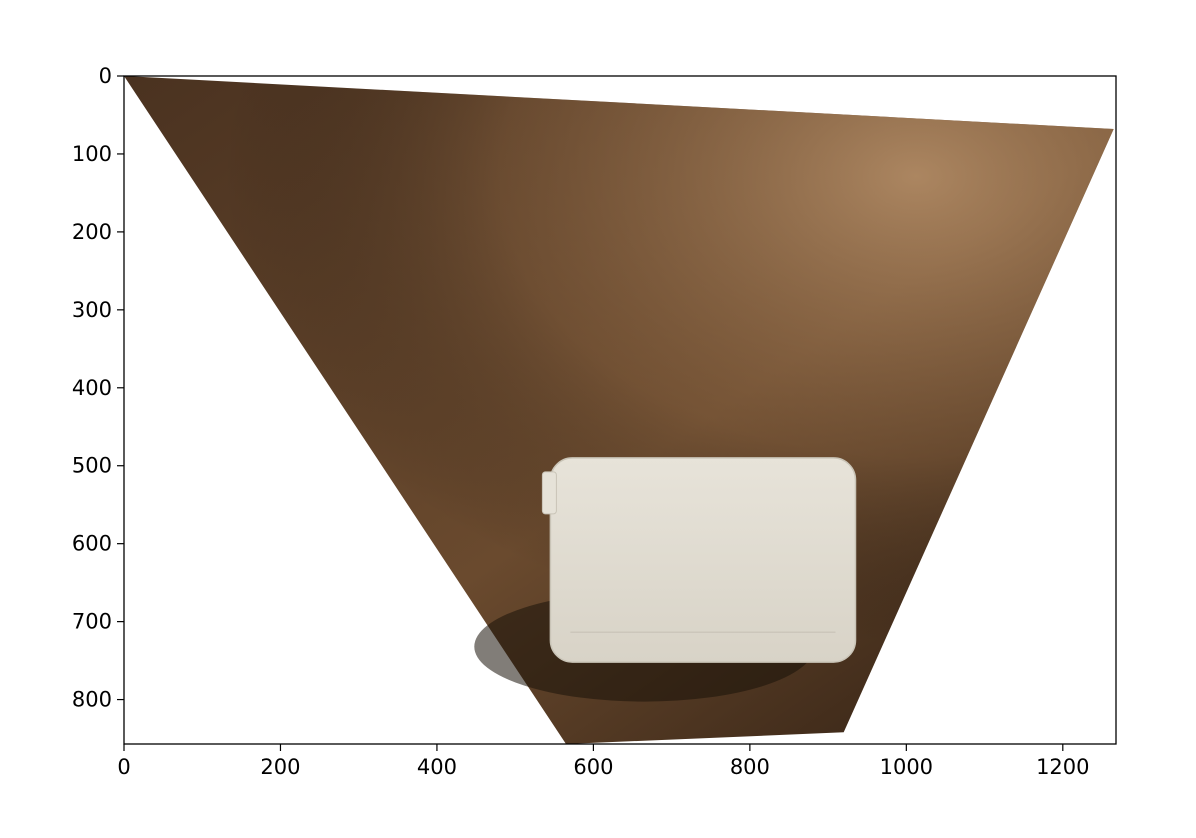 The width and height of the screenshot is (1196, 838). Describe the element at coordinates (123, 767) in the screenshot. I see `x-tick-label: 0` at that location.